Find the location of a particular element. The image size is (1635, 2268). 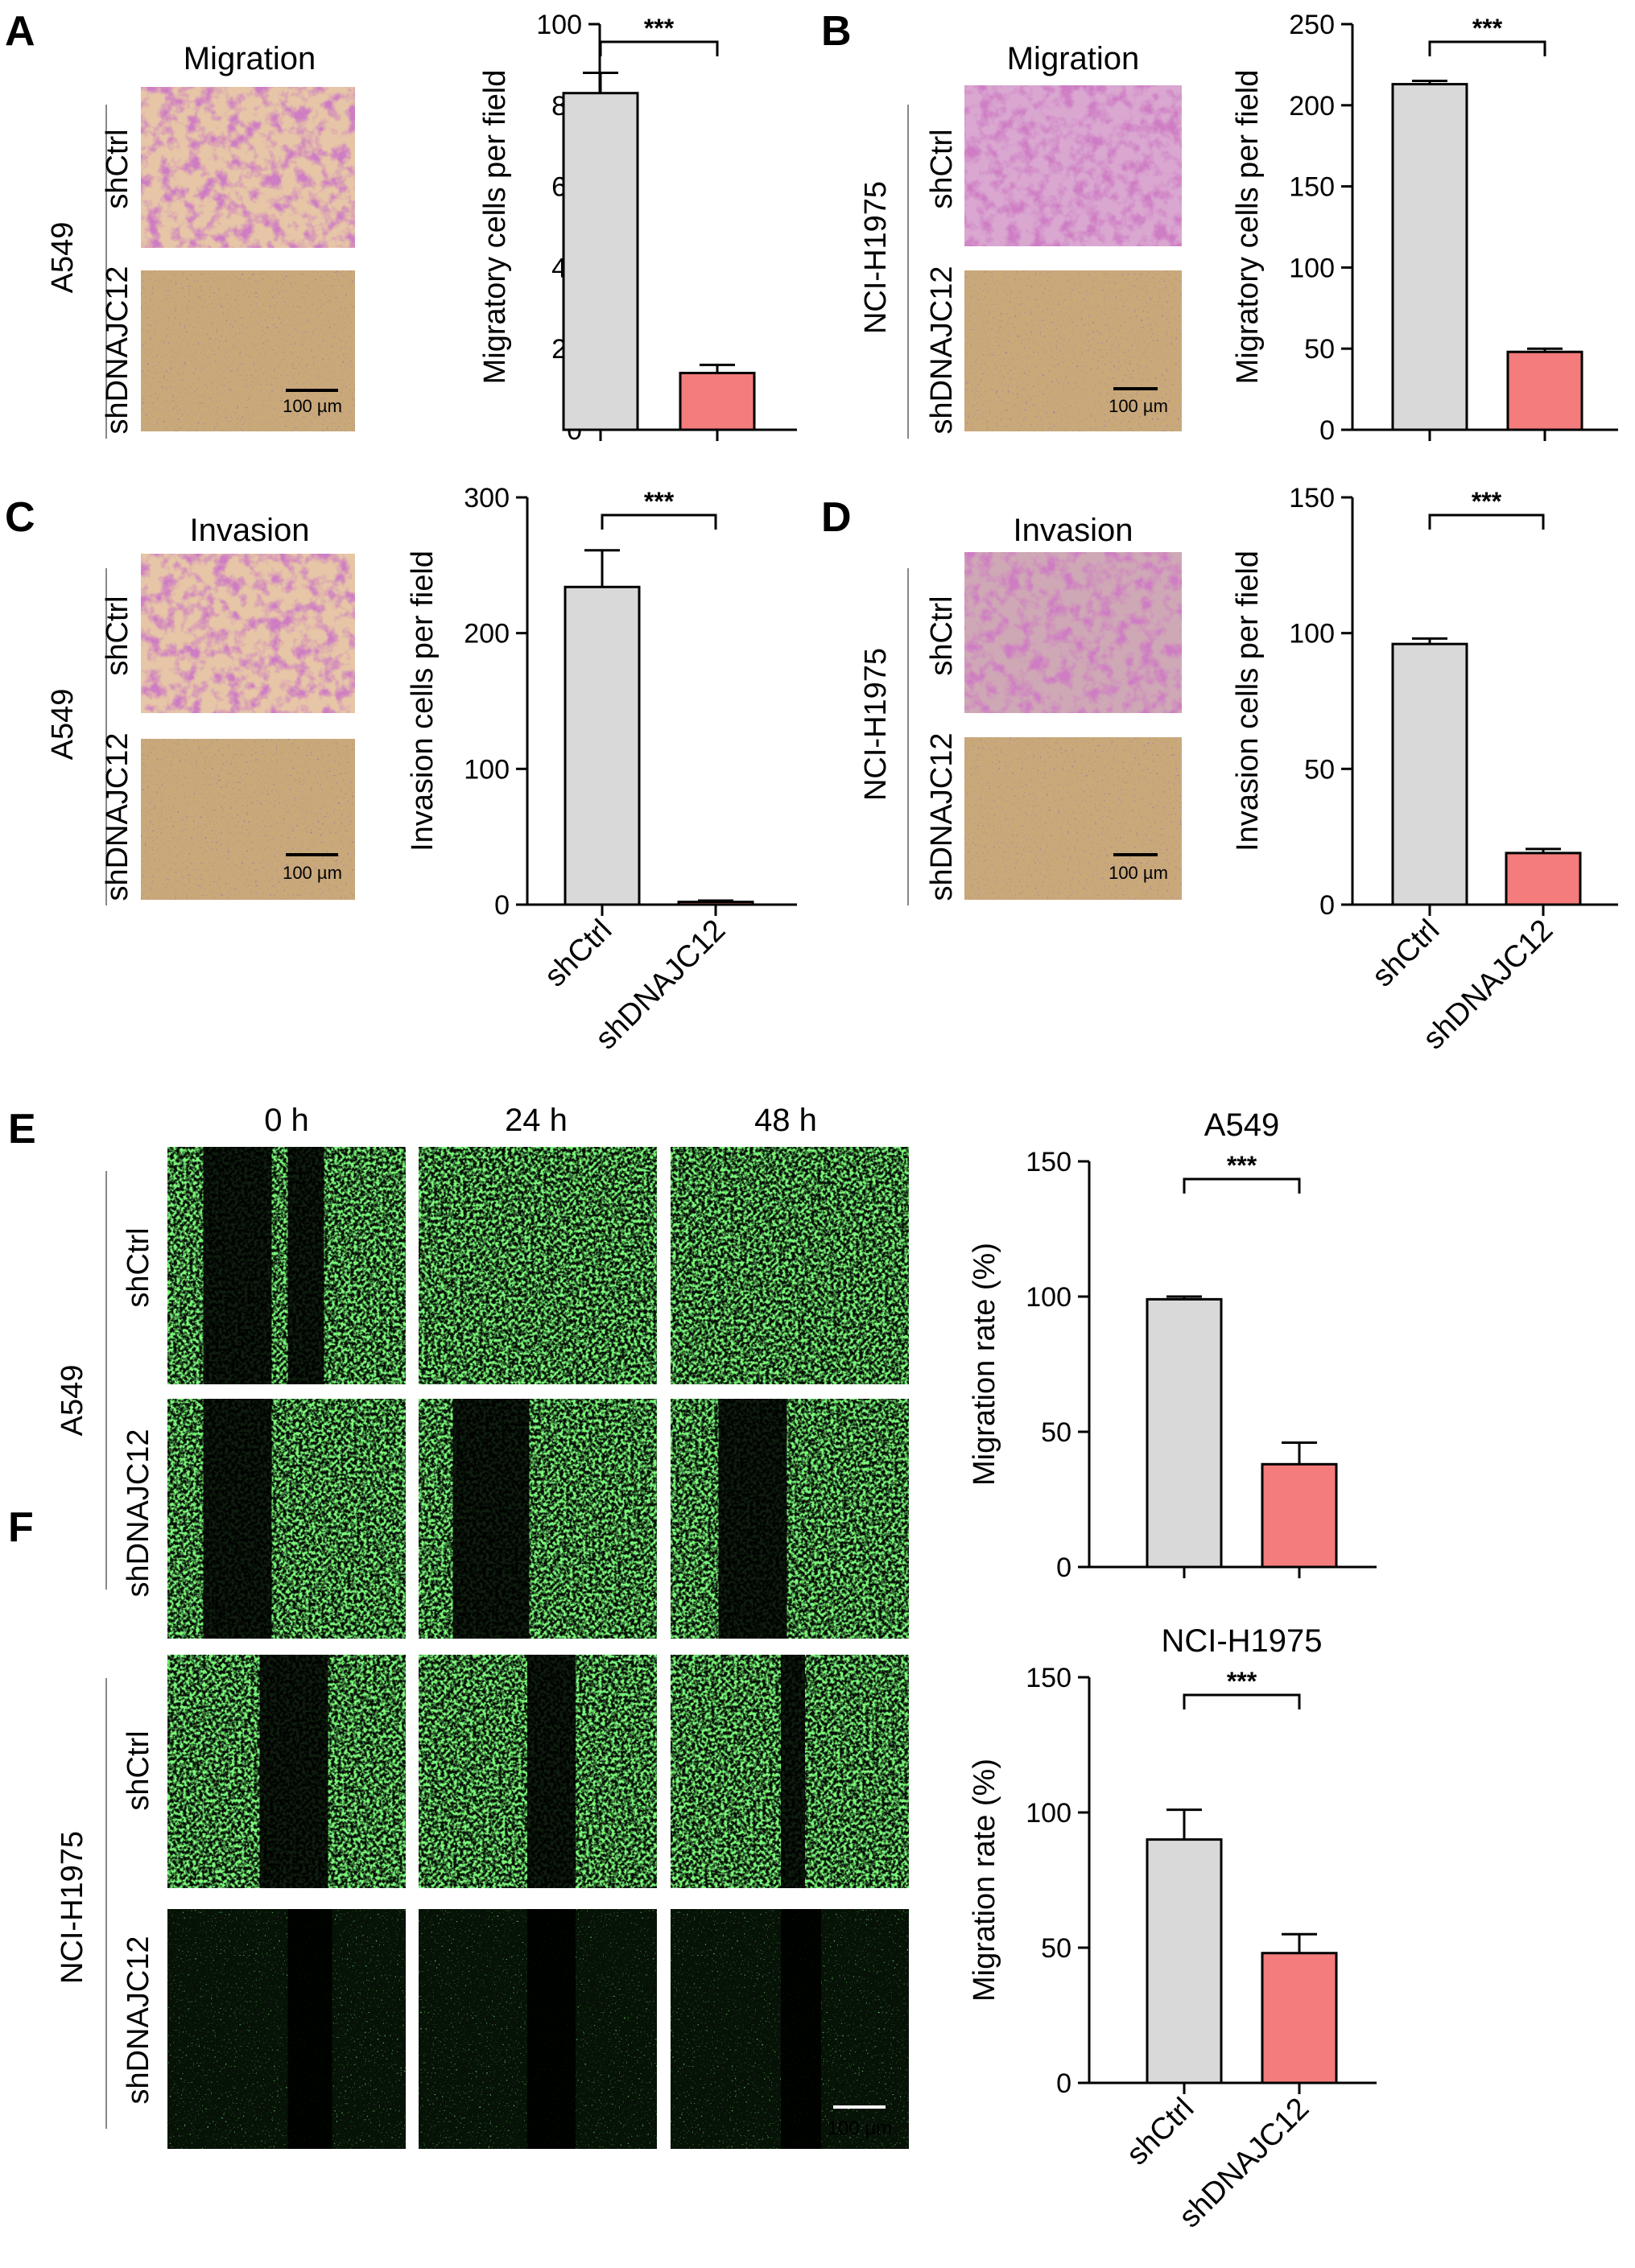

panel-f-shctrl-image-48h is located at coordinates (790, 1771).